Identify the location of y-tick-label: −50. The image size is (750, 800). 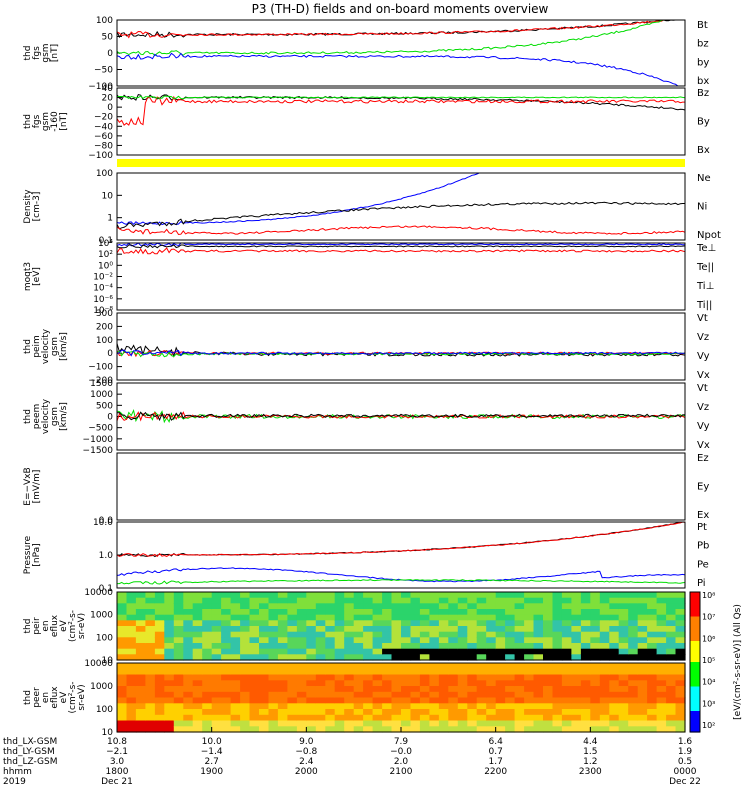
(103, 71).